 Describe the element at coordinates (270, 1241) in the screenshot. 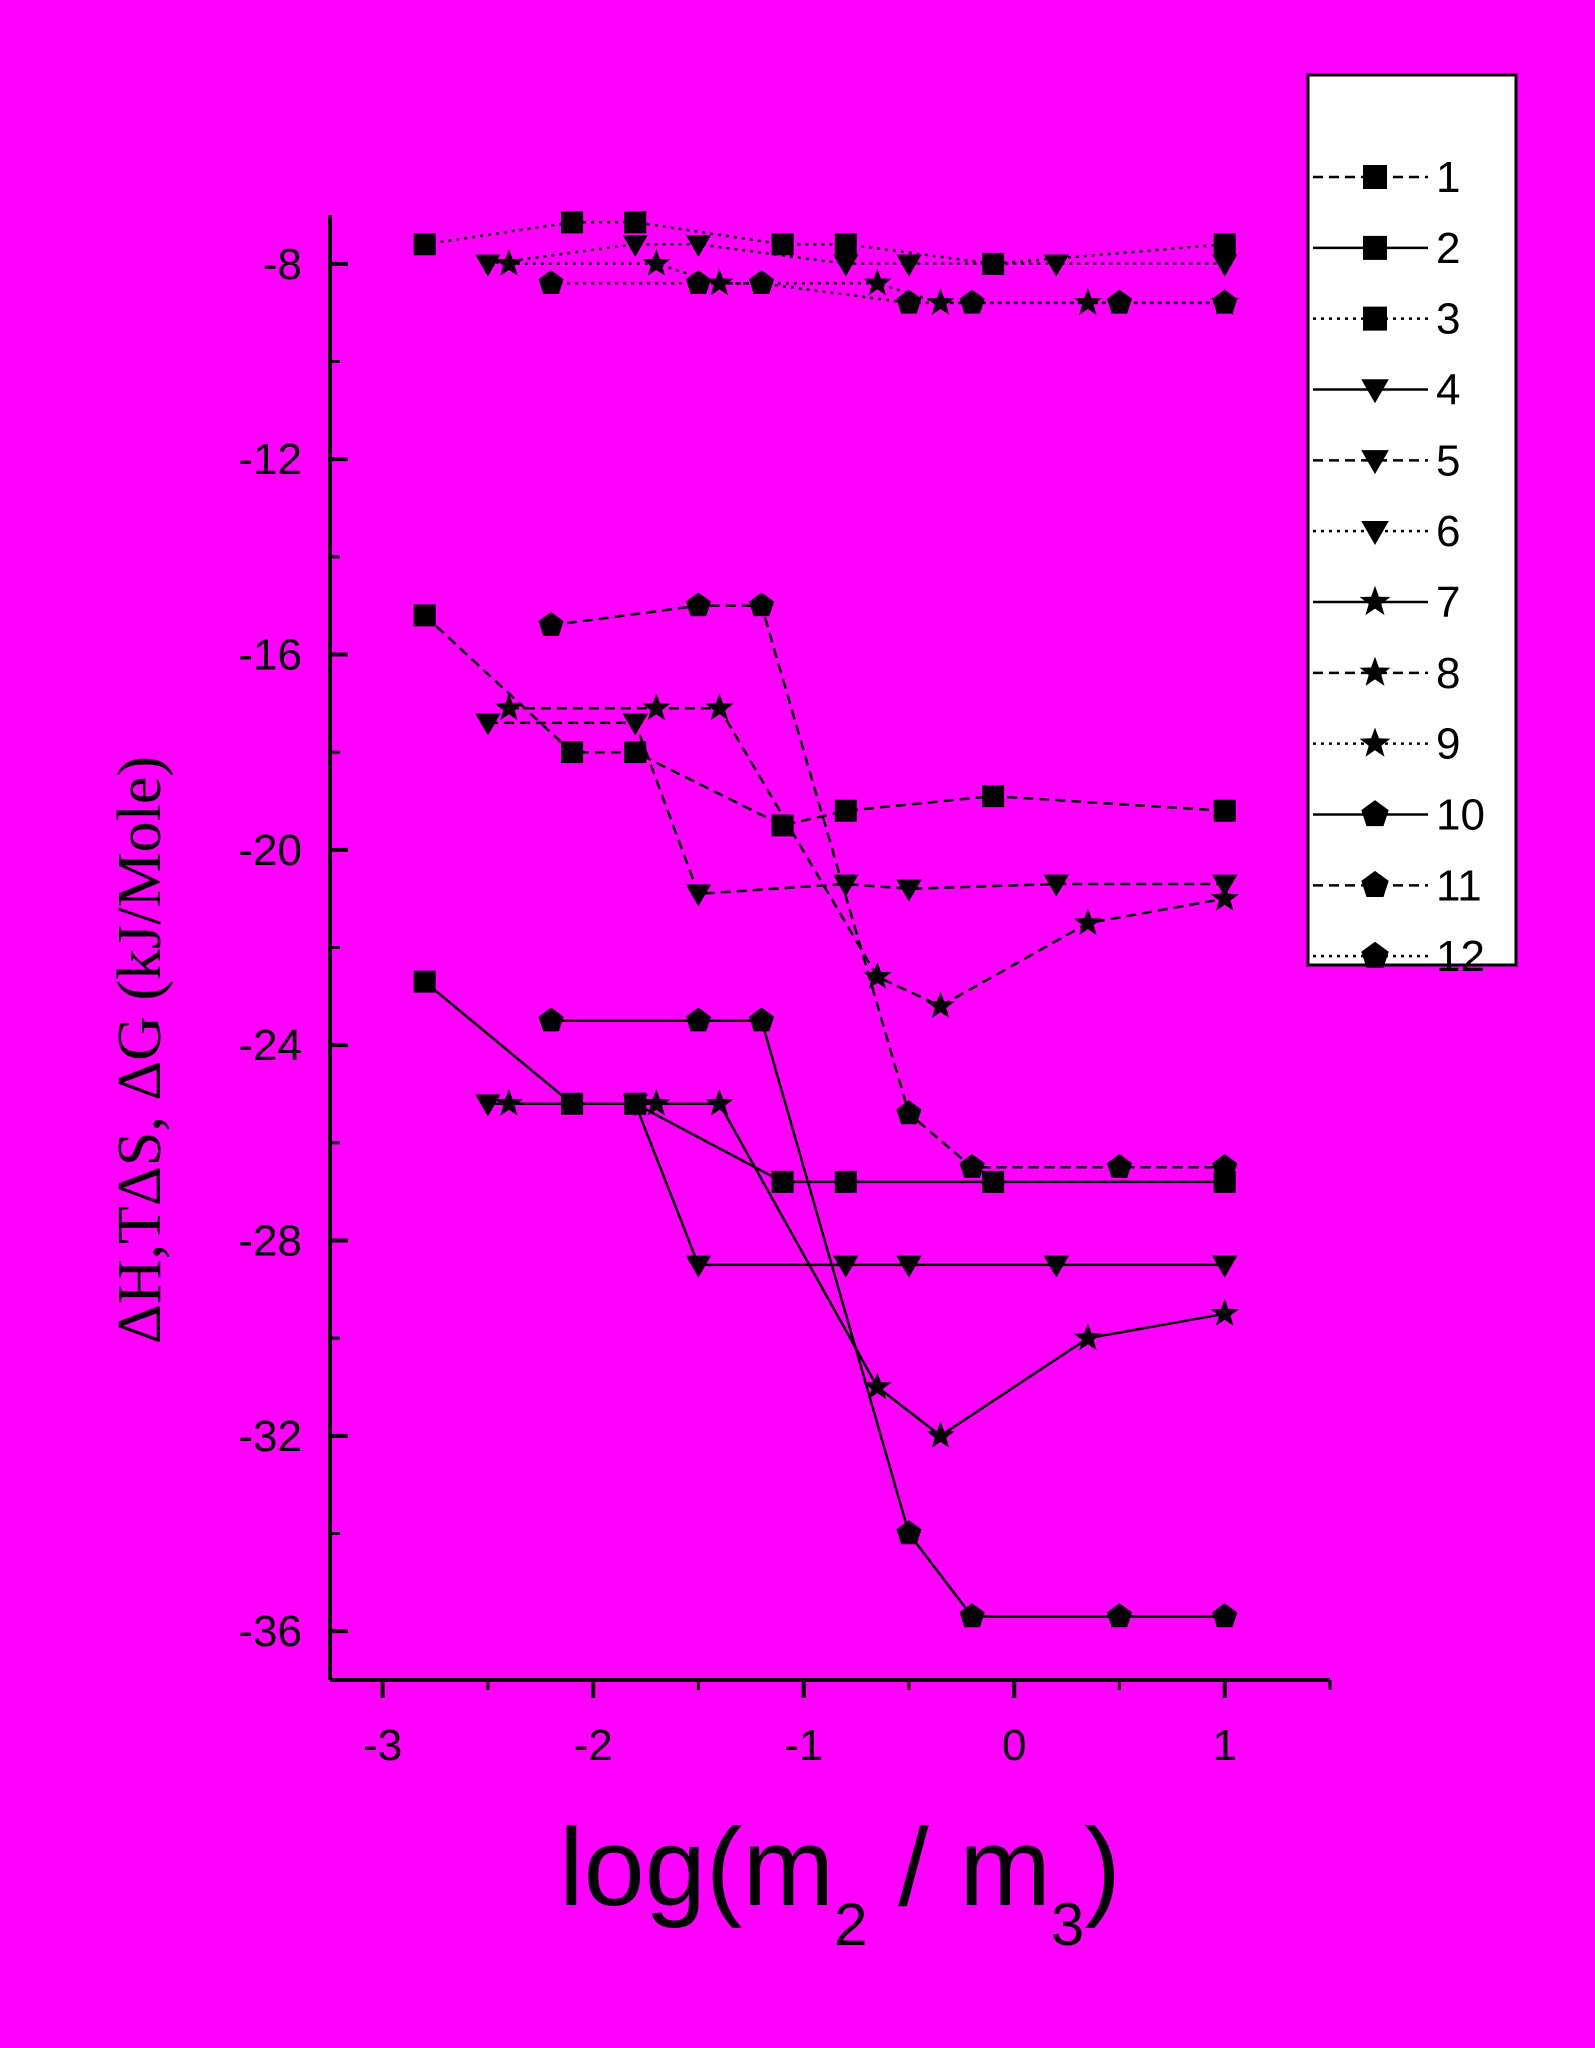

I see `y-tick-label: -28` at that location.